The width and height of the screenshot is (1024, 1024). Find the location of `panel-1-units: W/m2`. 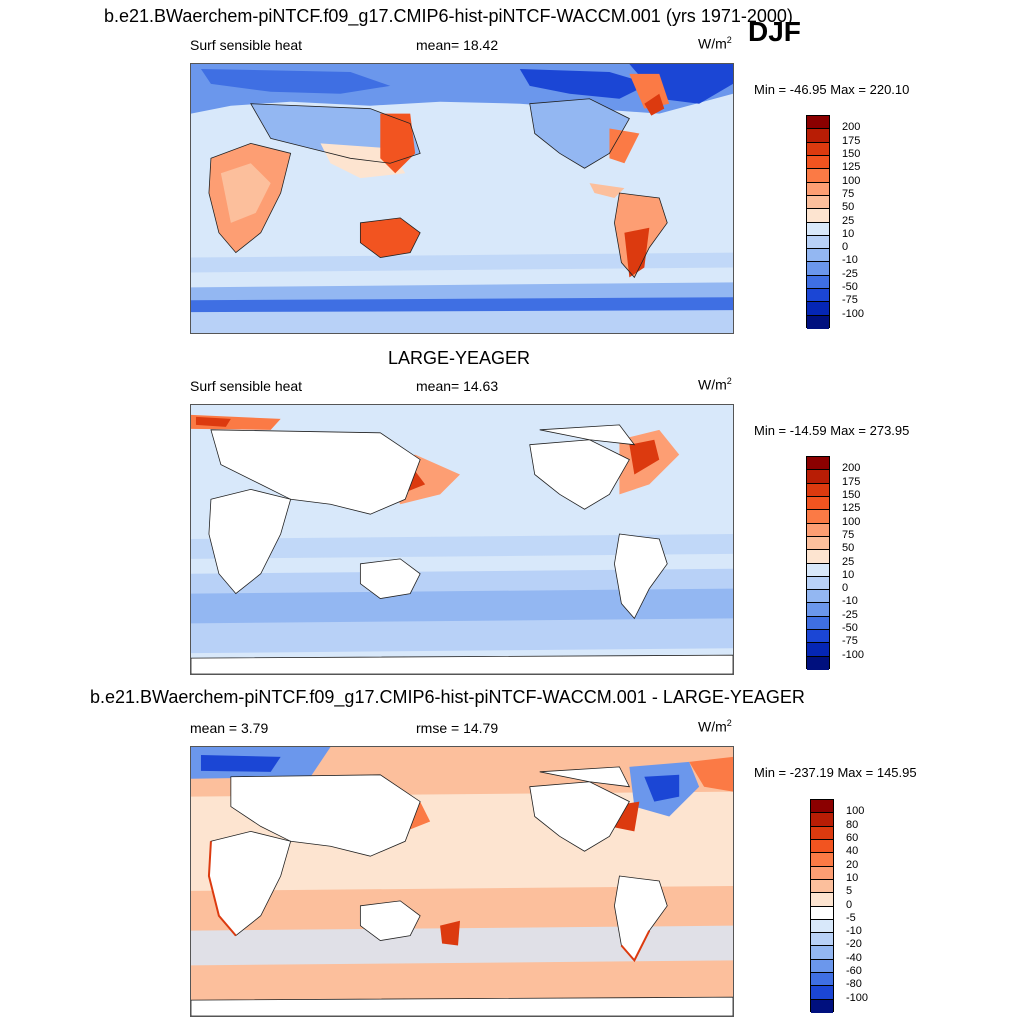

panel-1-units: W/m2 is located at coordinates (715, 43).